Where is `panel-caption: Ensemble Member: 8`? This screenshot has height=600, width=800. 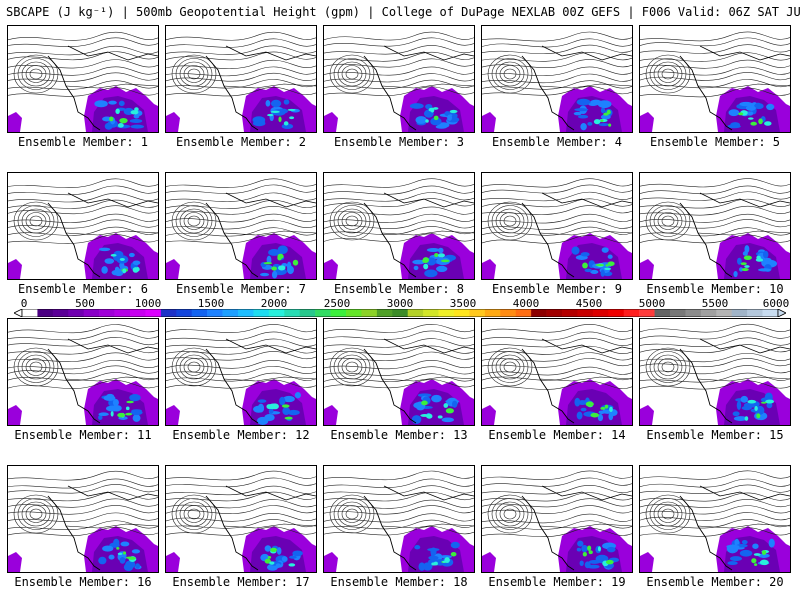
panel-caption: Ensemble Member: 8 is located at coordinates (399, 289).